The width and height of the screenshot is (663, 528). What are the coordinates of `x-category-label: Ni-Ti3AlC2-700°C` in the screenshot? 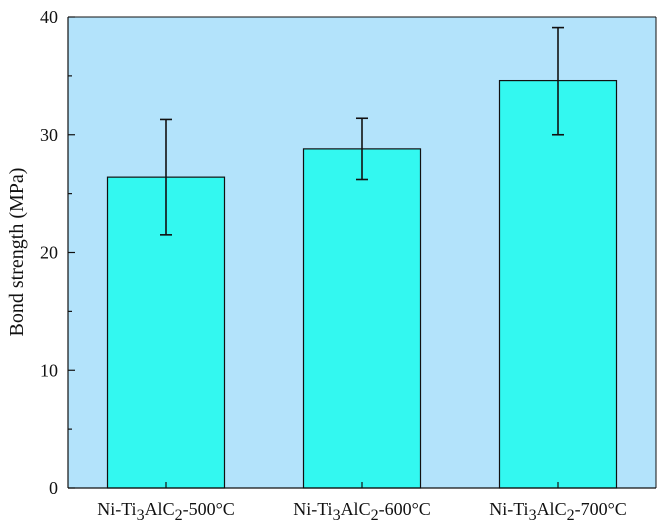 It's located at (558, 511).